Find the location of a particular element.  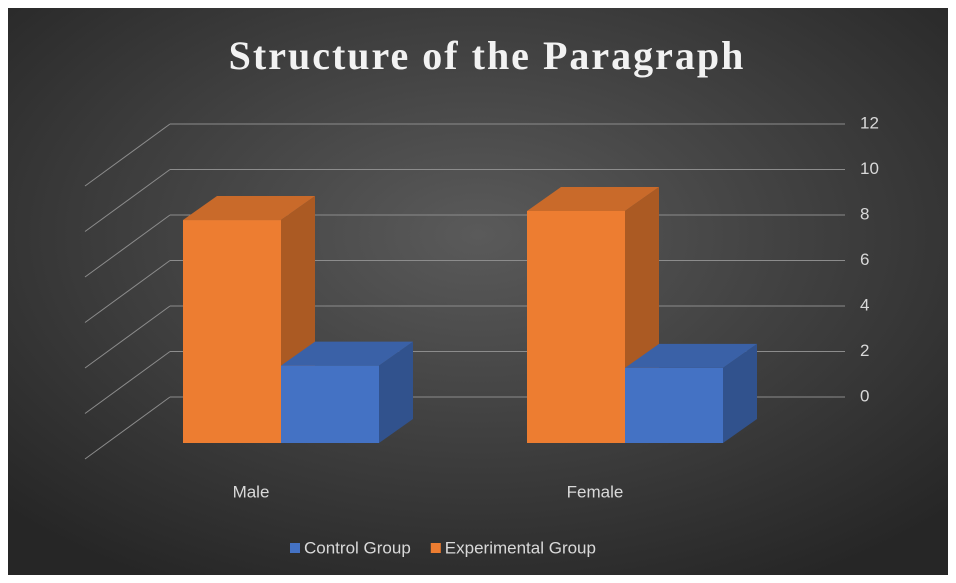

legend-label: Control Group is located at coordinates (357, 547).